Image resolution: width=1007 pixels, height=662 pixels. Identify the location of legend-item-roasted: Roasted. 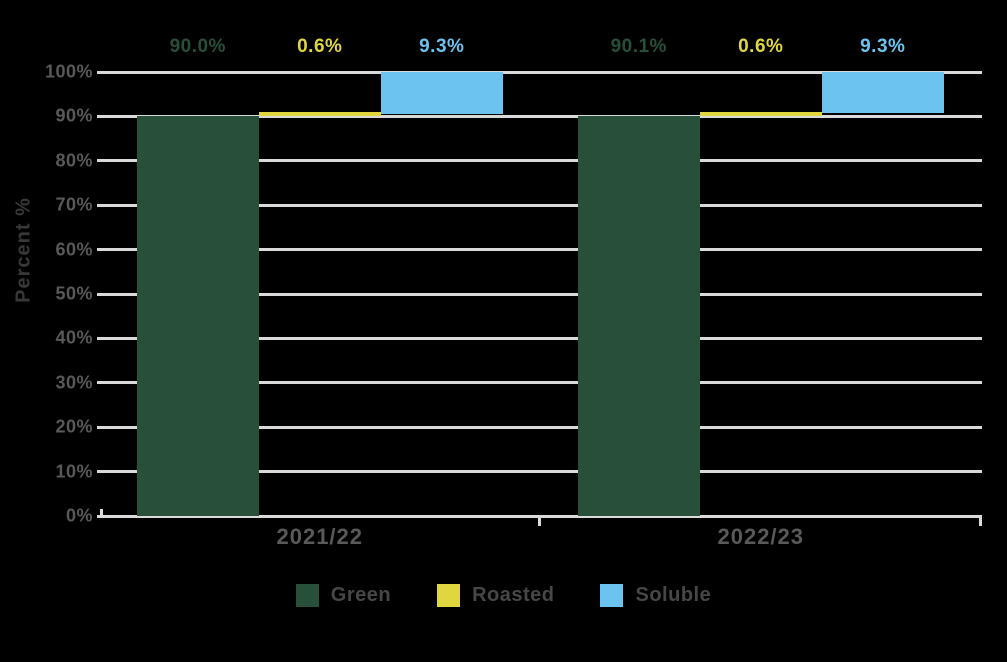
(495, 595).